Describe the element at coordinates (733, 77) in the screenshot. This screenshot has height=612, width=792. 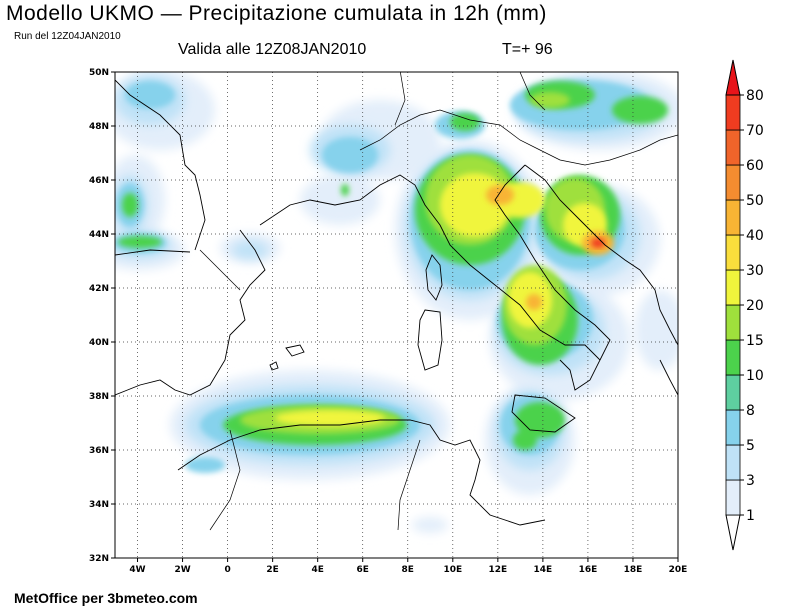
I see `colorbar-high-triangle` at that location.